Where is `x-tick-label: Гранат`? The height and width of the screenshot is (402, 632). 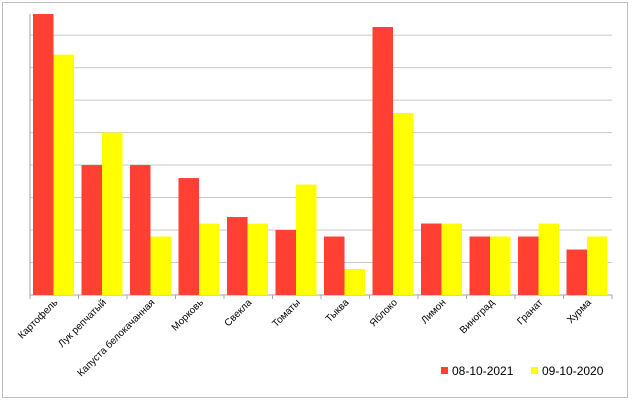
x-tick-label: Гранат is located at coordinates (530, 312).